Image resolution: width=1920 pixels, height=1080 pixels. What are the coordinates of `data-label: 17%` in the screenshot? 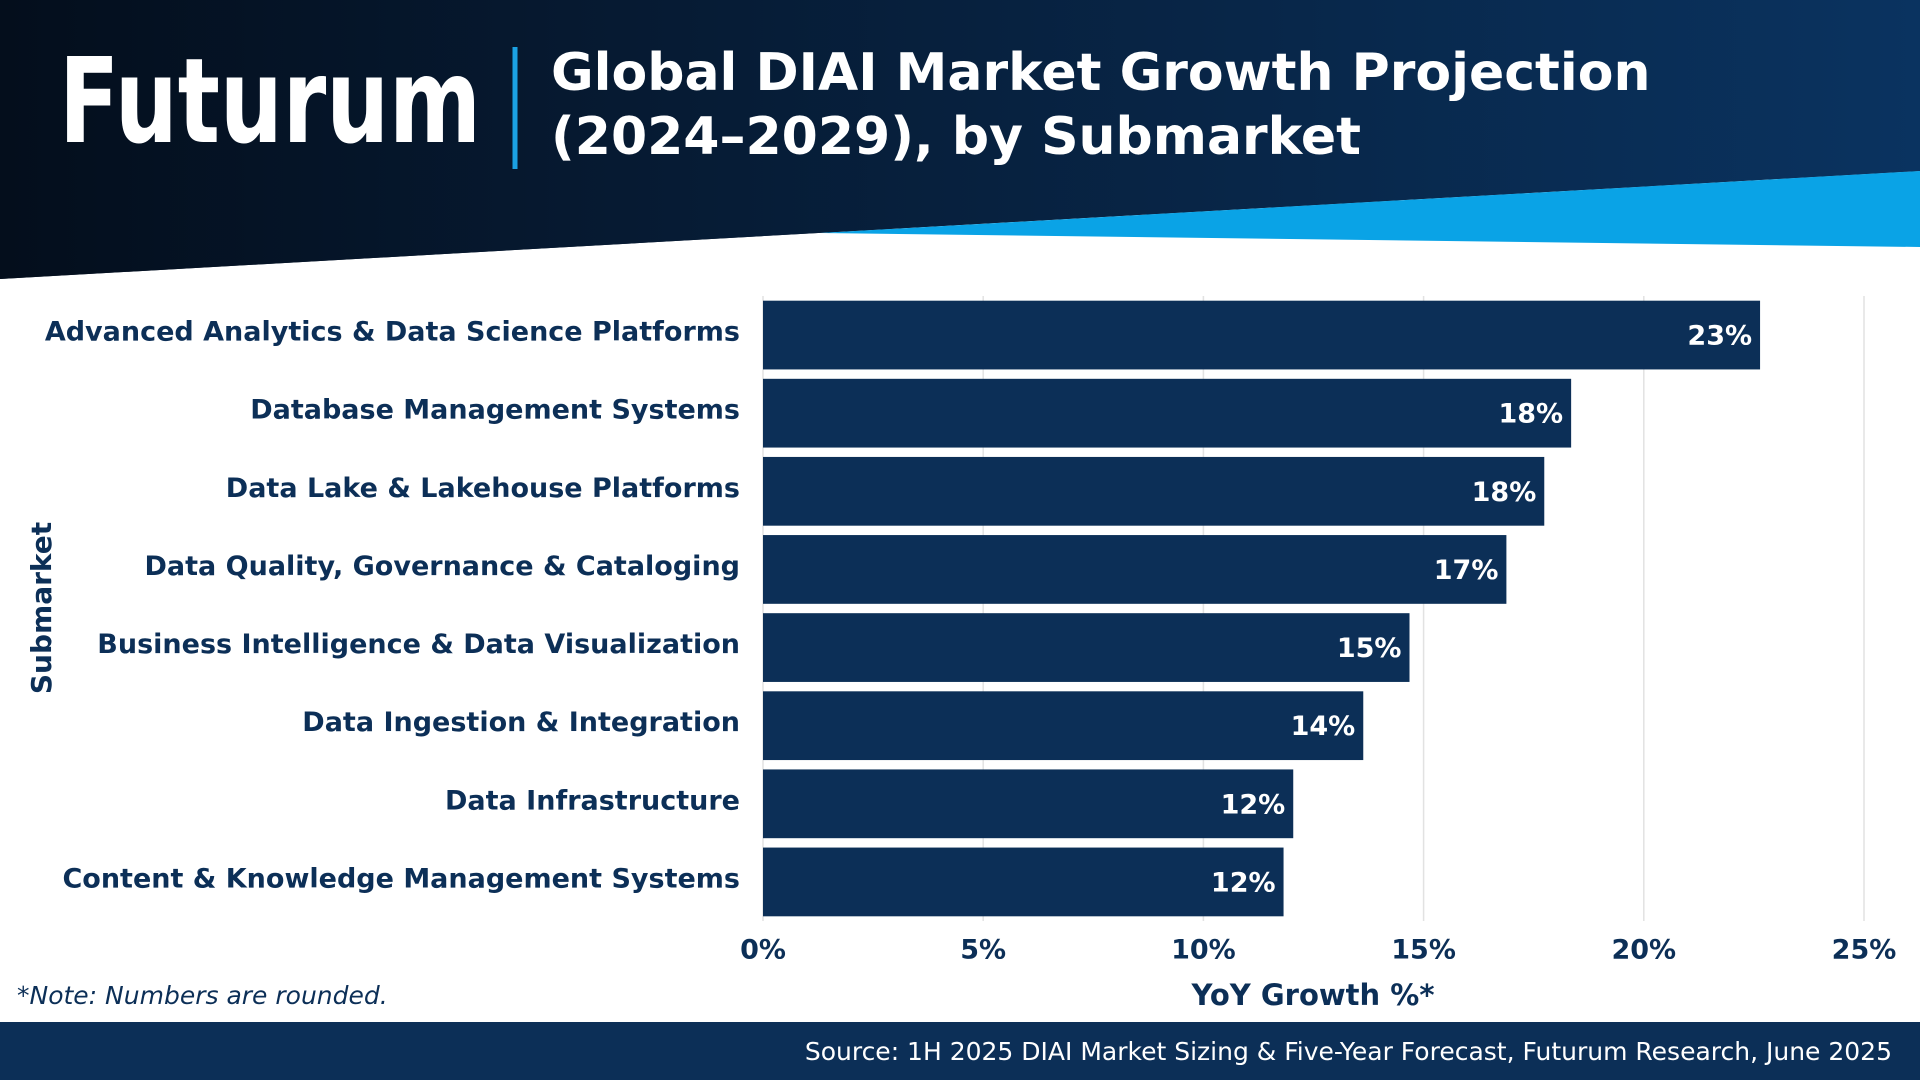 It's located at (1466, 570).